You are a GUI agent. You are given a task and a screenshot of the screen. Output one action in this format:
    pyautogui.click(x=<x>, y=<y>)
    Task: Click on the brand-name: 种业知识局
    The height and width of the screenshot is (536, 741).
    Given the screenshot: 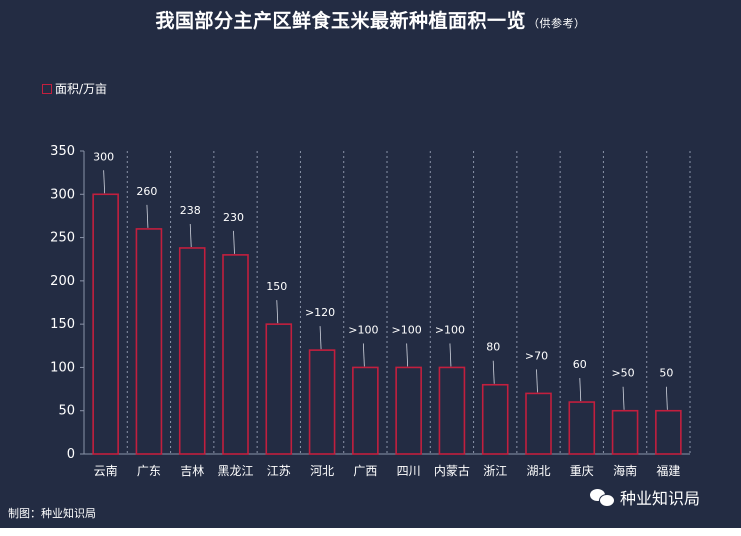 What is the action you would take?
    pyautogui.click(x=660, y=498)
    